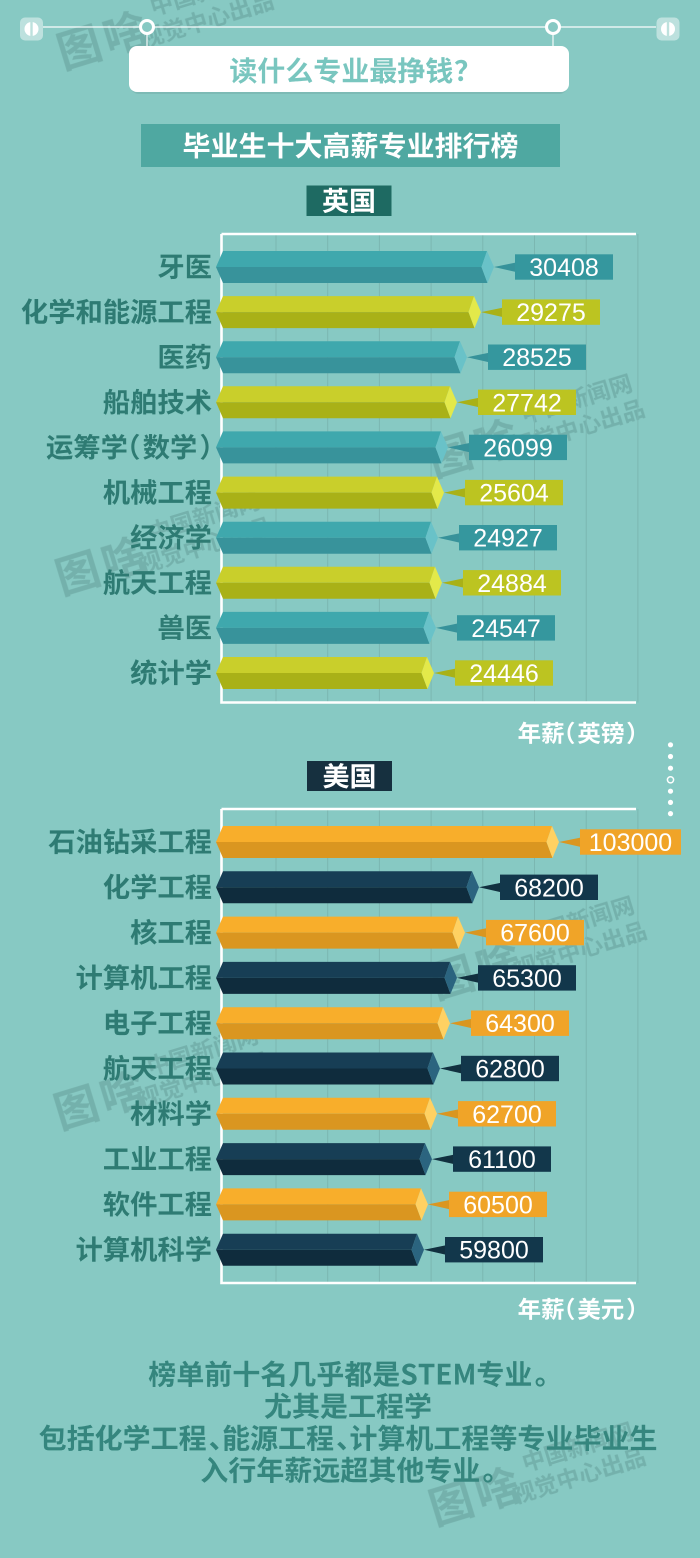 Image resolution: width=700 pixels, height=1558 pixels. What do you see at coordinates (510, 1070) in the screenshot?
I see `svg-text: 62800` at bounding box center [510, 1070].